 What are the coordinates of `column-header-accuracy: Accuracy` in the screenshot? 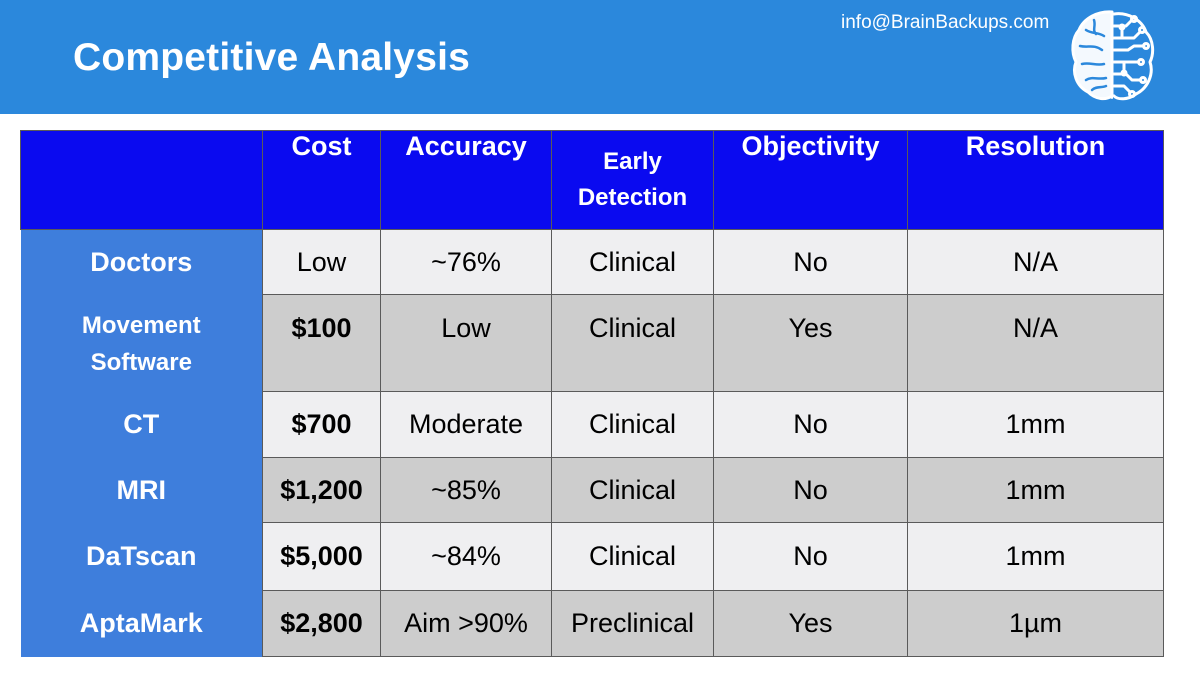 It's located at (466, 180).